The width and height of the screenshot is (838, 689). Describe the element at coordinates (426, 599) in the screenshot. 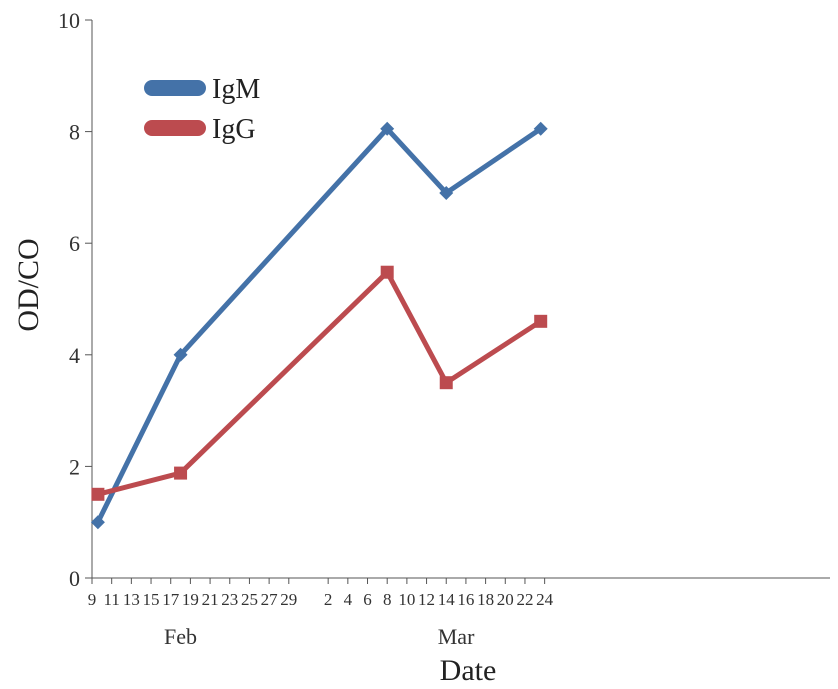

I see `x-tick-label: 12` at that location.